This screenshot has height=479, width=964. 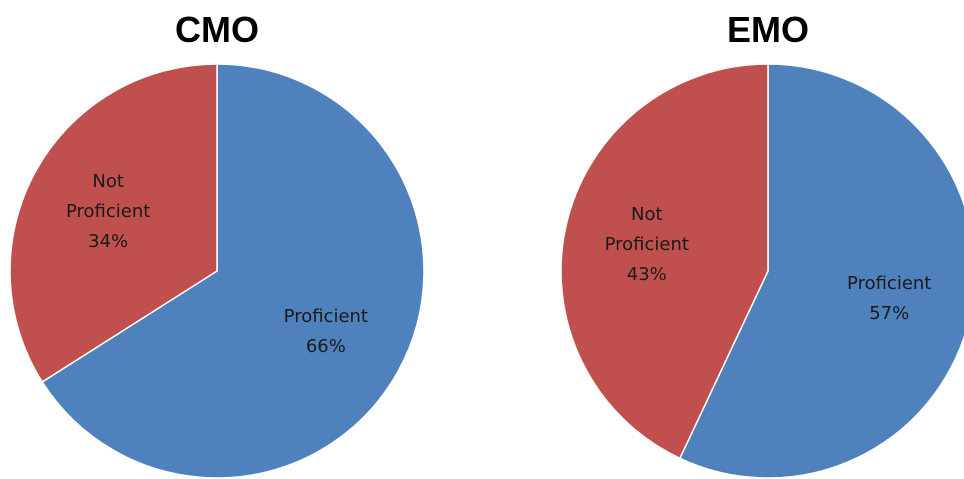 I want to click on chart-title-emo: EMO, so click(x=768, y=29).